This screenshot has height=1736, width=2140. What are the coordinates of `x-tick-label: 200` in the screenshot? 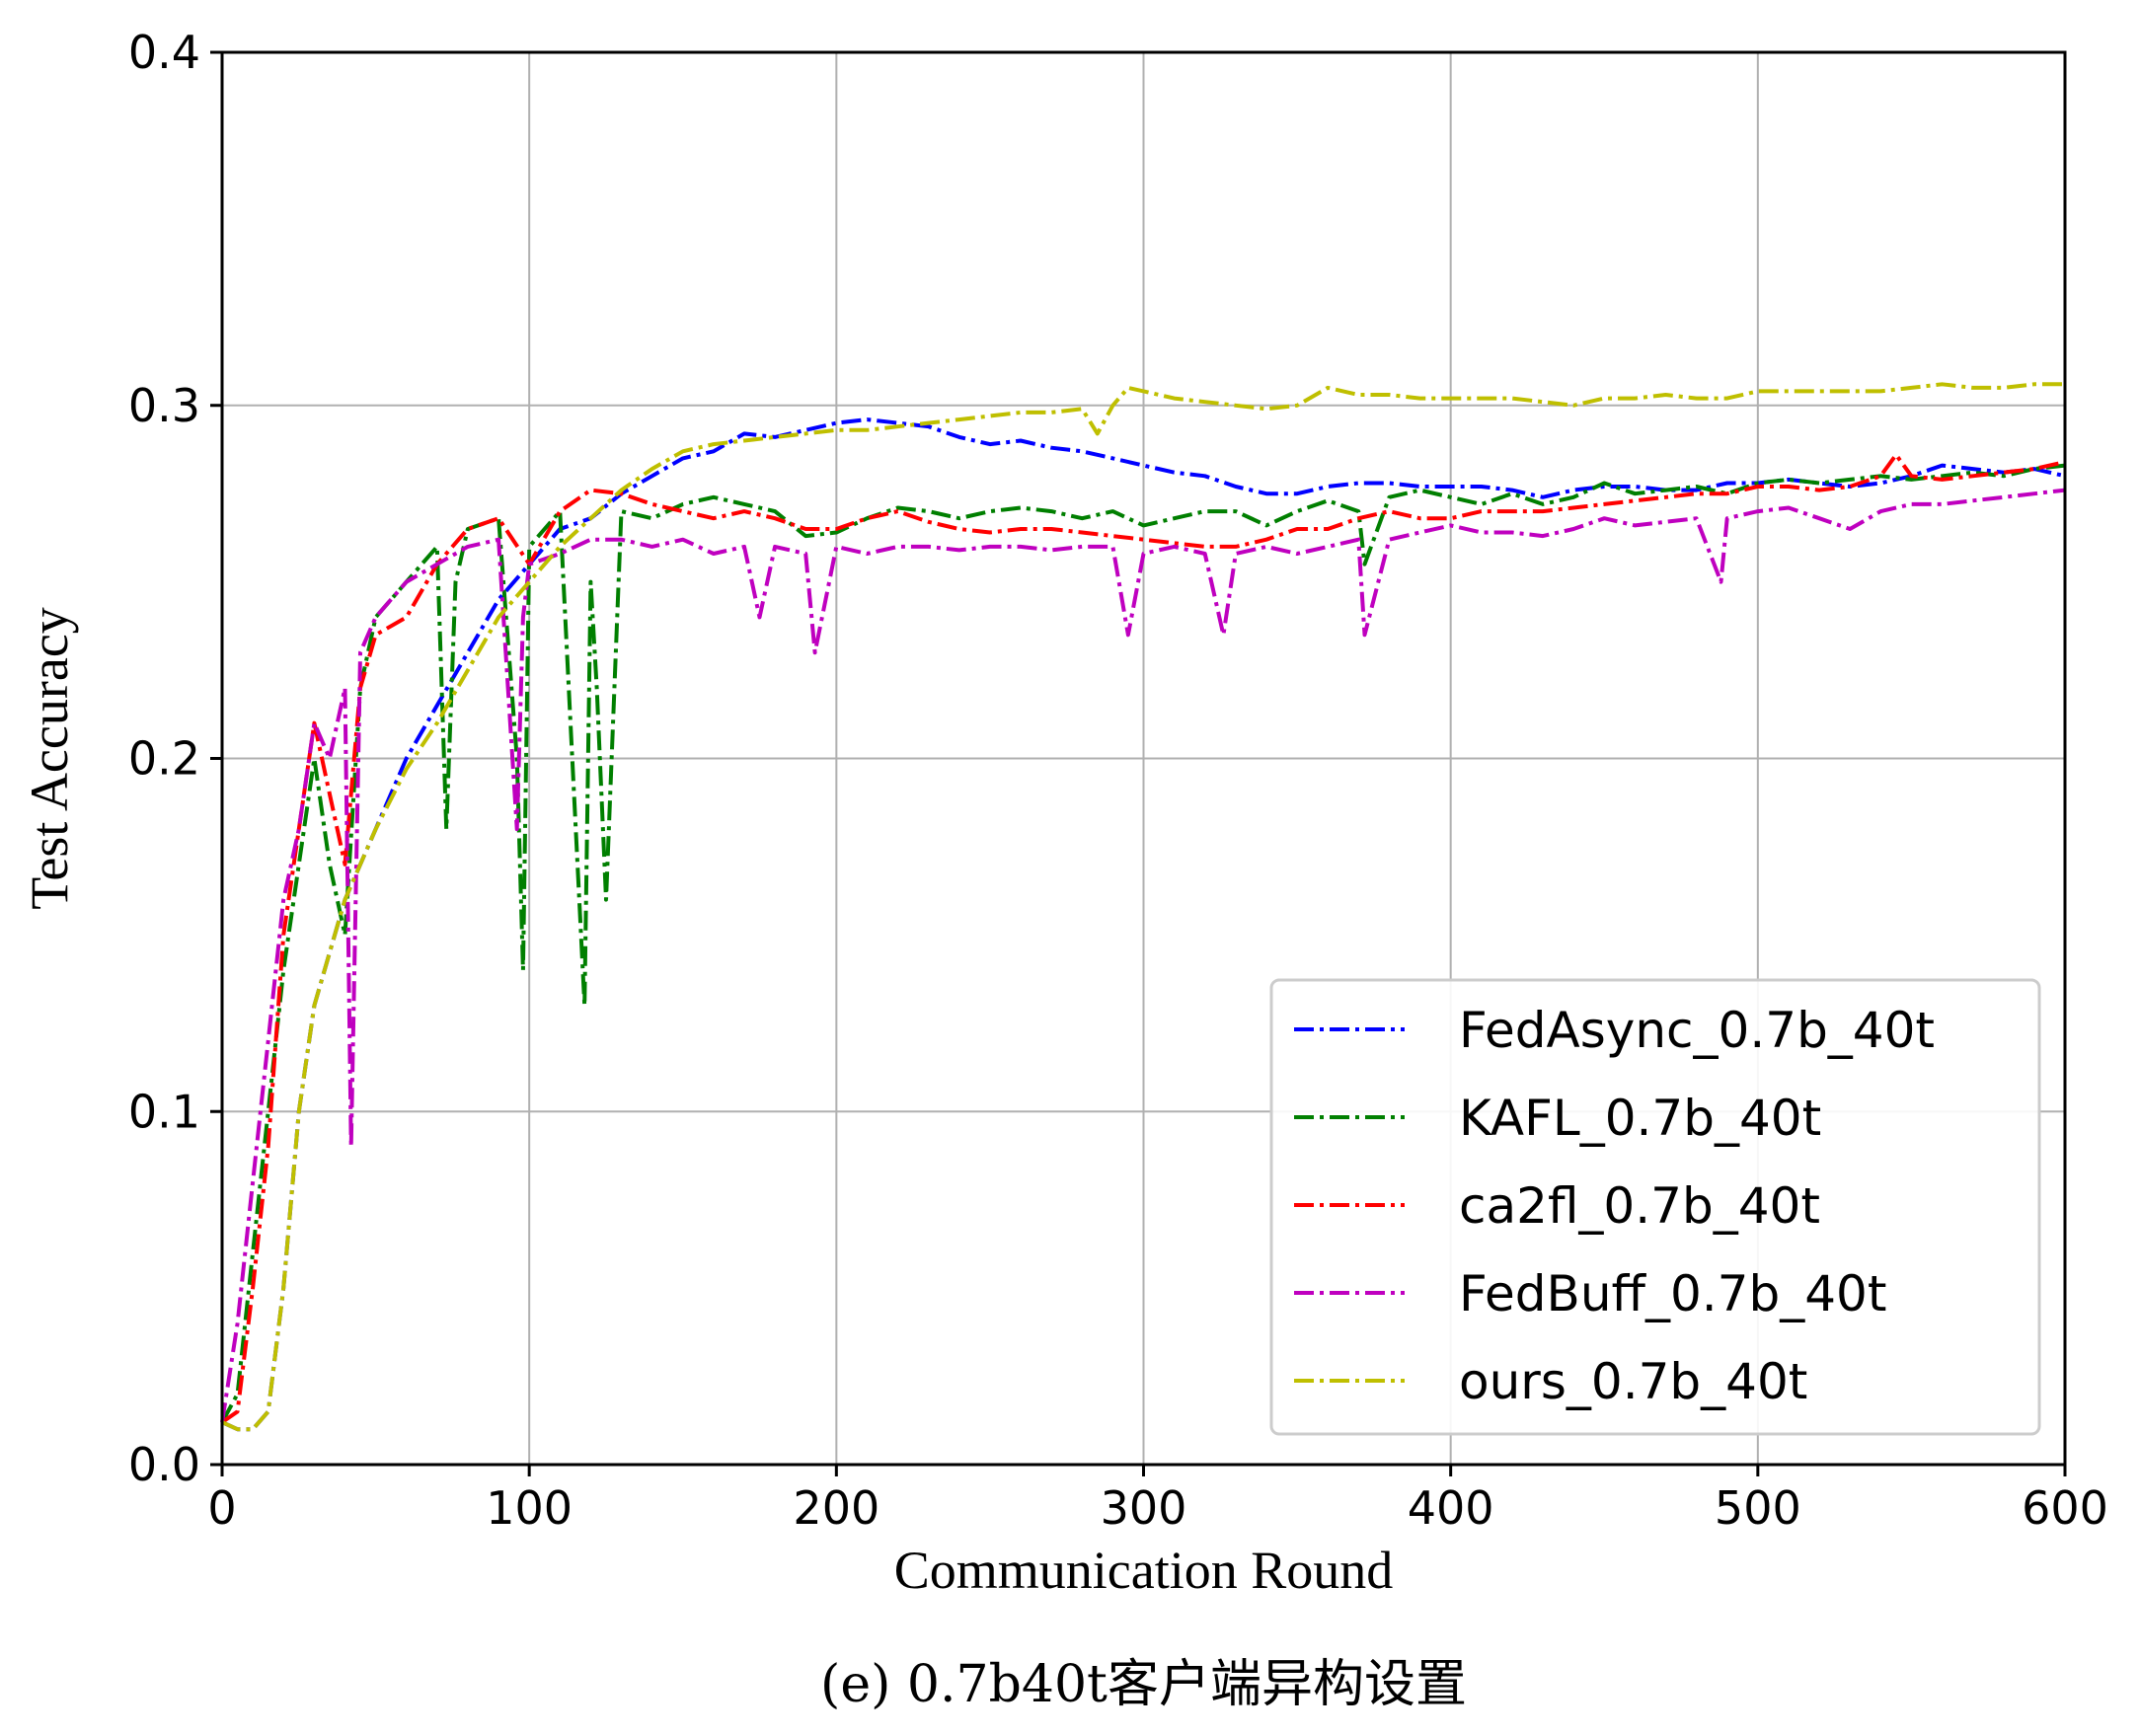 It's located at (836, 1508).